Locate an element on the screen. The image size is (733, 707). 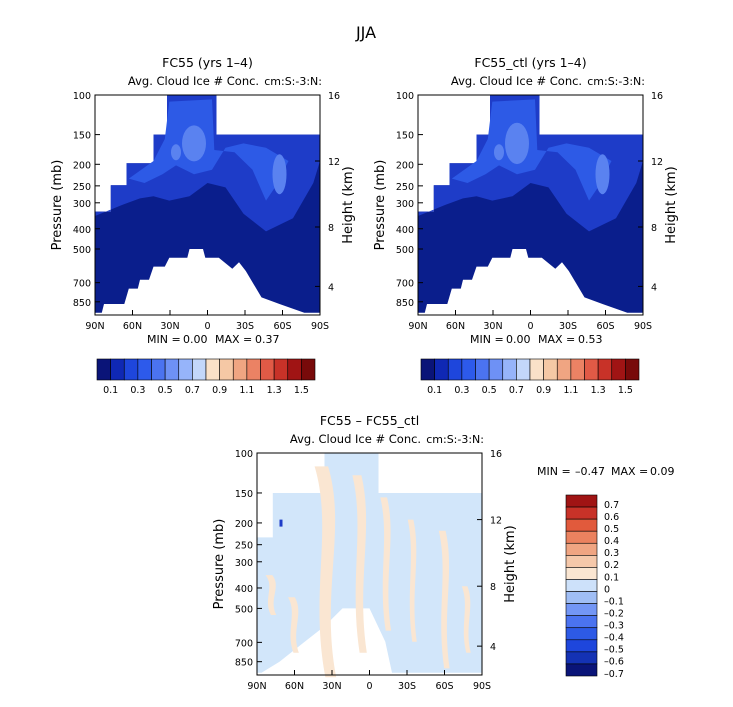
y-tick-label: 200 is located at coordinates (244, 524).